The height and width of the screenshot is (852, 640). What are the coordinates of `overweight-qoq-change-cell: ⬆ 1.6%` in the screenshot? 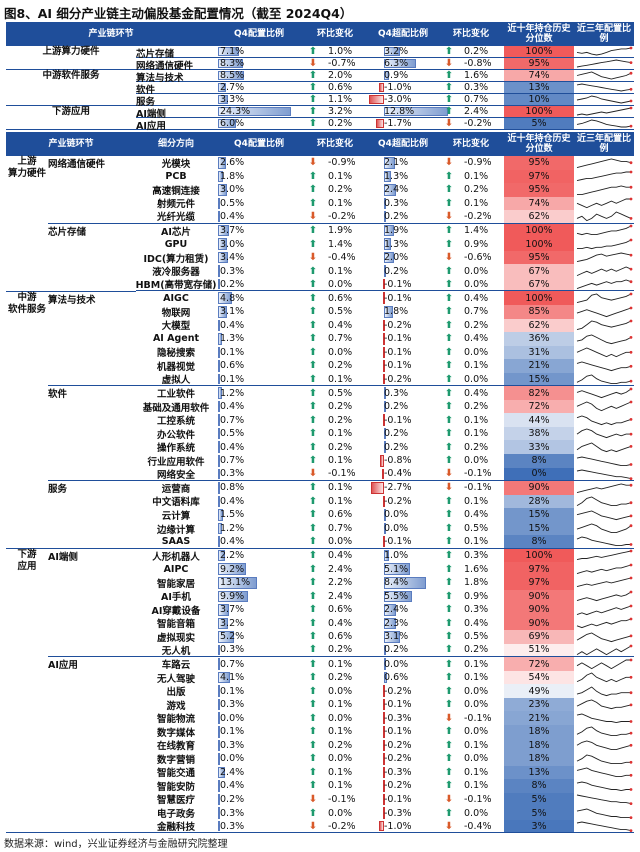 It's located at (471, 569).